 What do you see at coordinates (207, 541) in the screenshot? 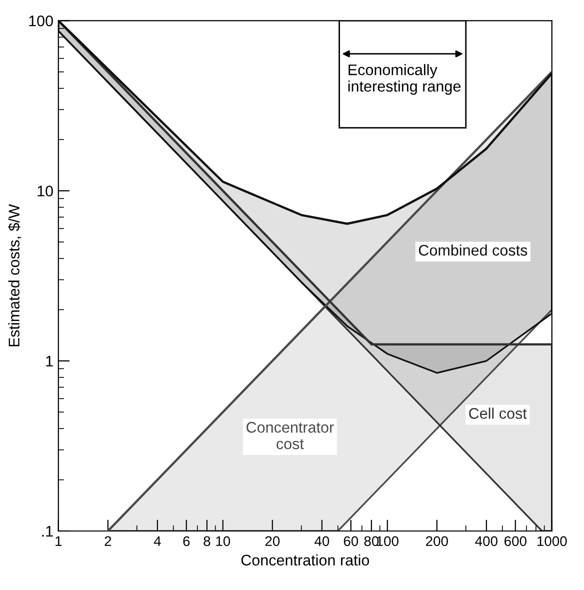
I see `x-tick-label: 8` at bounding box center [207, 541].